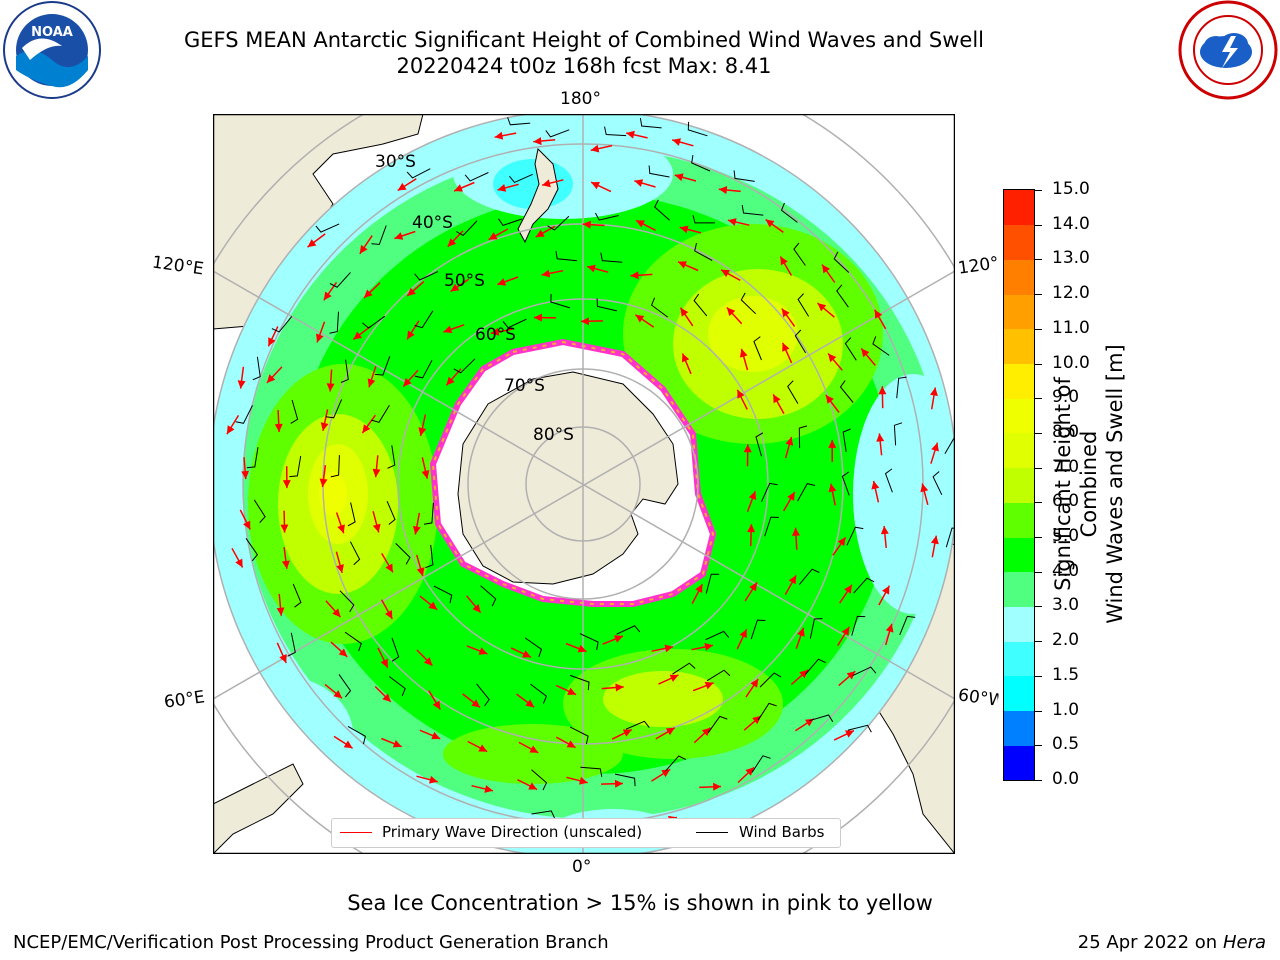 The image size is (1280, 960). I want to click on footer-host: Hera, so click(1244, 942).